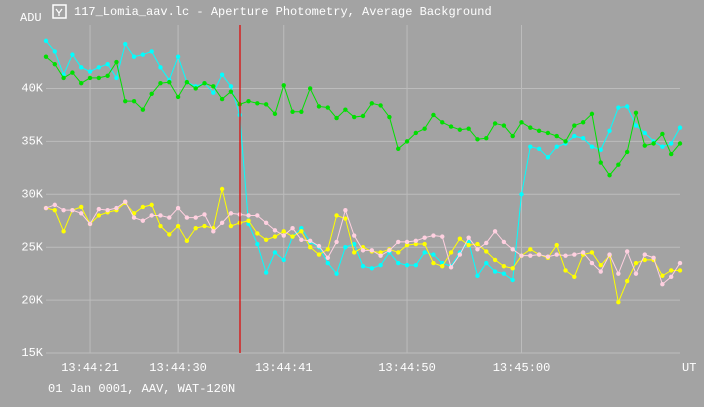  What do you see at coordinates (31, 18) in the screenshot?
I see `y-axis-label: ADU` at bounding box center [31, 18].